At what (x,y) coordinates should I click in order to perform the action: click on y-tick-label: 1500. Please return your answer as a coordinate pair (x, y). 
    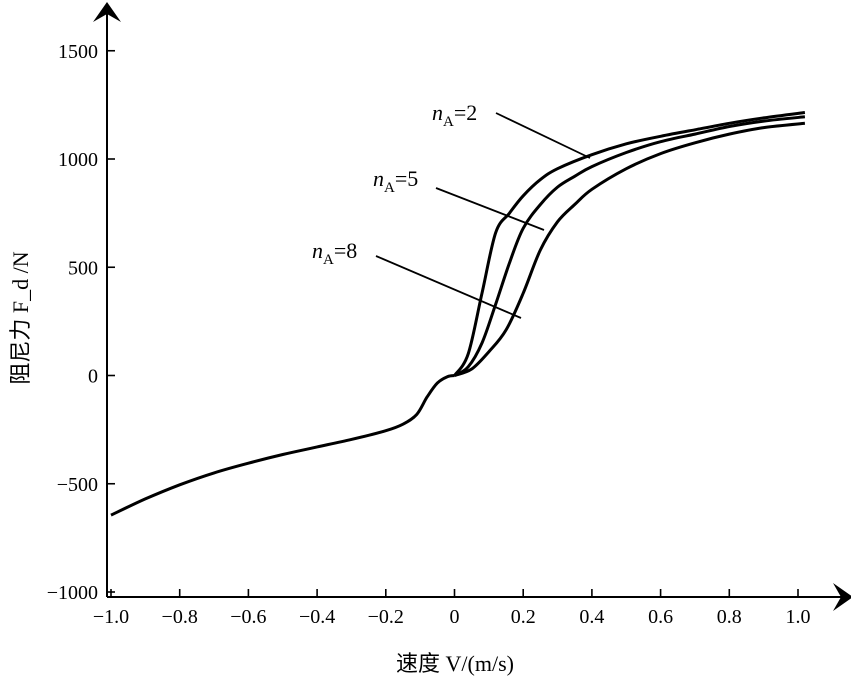
    Looking at the image, I should click on (78, 52).